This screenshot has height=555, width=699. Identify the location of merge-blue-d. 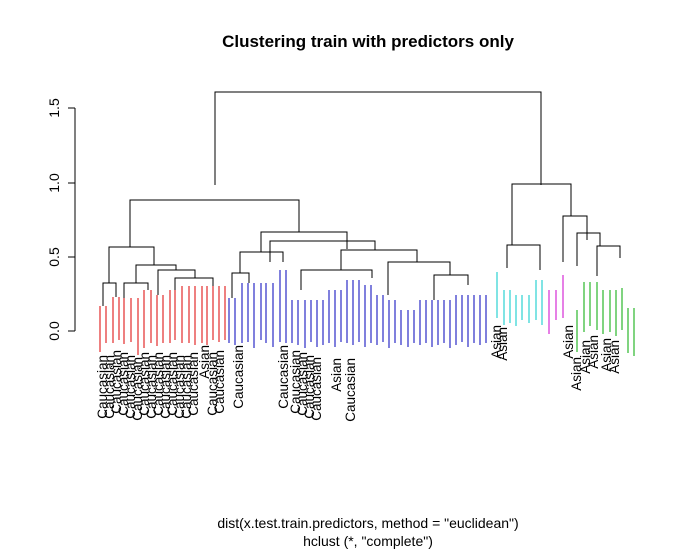
(379, 259).